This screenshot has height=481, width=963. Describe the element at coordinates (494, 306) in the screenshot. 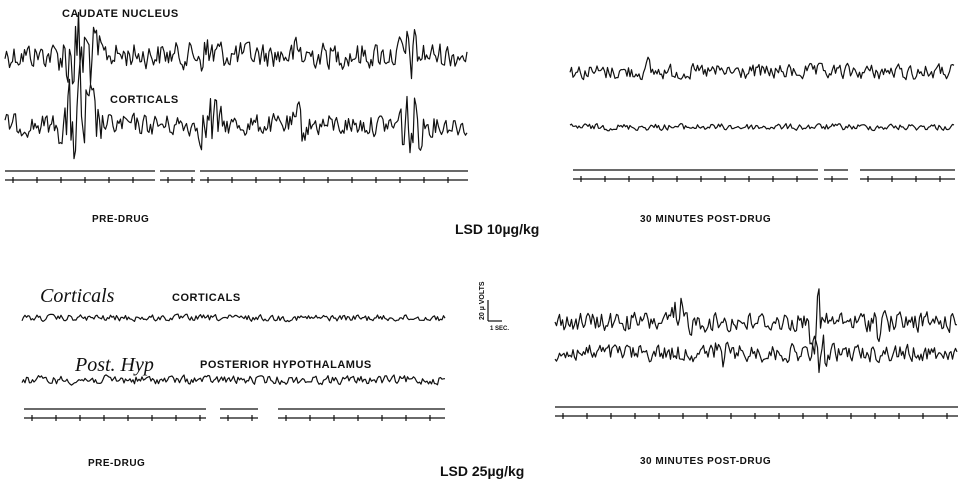

I see `scale-bar: 20 µ VOLTS 1 SEC.` at that location.